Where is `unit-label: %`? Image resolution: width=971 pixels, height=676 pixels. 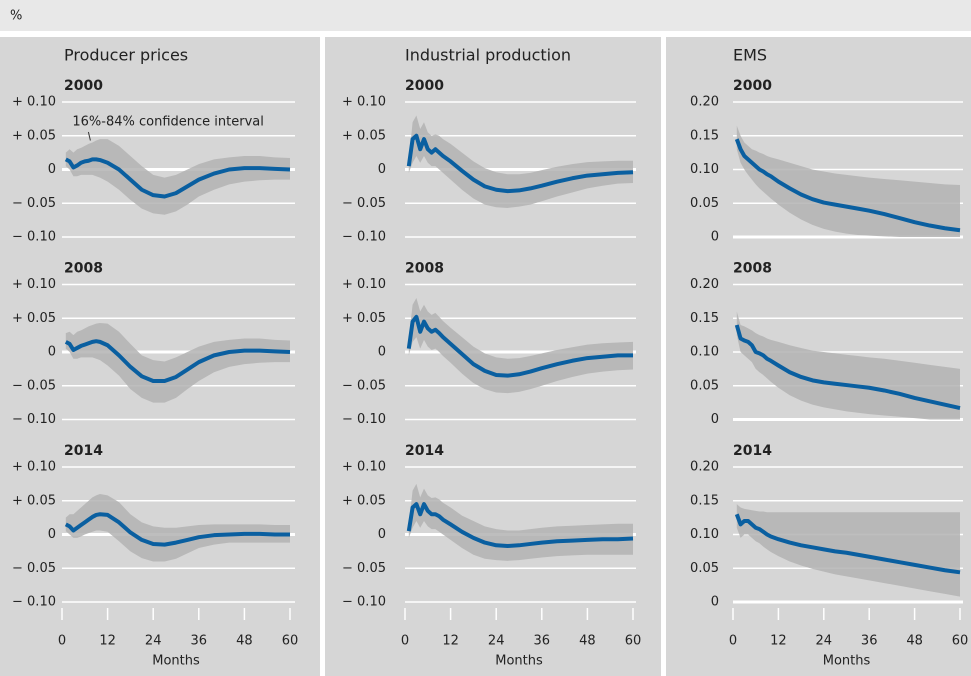 unit-label: % is located at coordinates (16, 16).